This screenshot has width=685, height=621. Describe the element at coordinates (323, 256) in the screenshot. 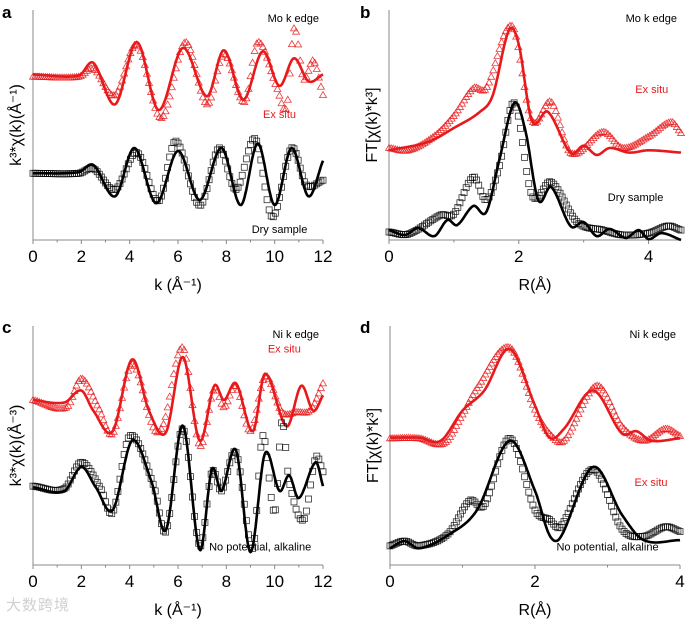

I see `x-tick-label: 12` at that location.